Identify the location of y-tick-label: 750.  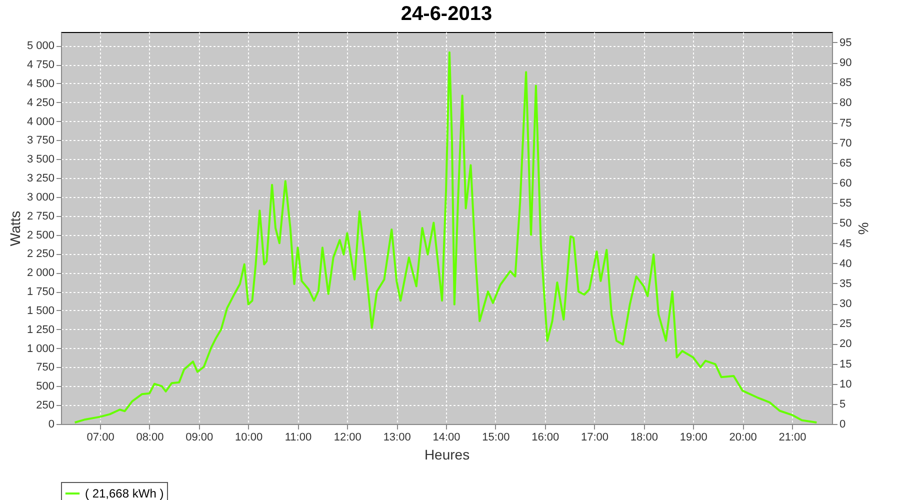
(45, 368).